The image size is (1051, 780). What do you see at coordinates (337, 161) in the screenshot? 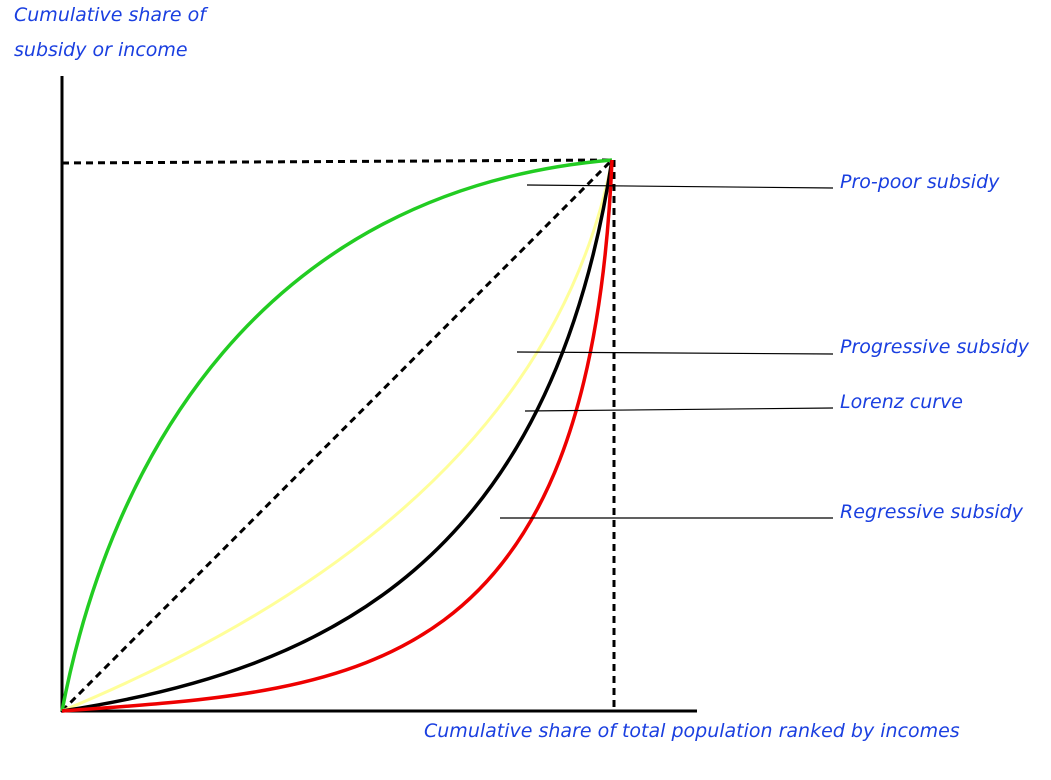
I see `top-dashed-line` at bounding box center [337, 161].